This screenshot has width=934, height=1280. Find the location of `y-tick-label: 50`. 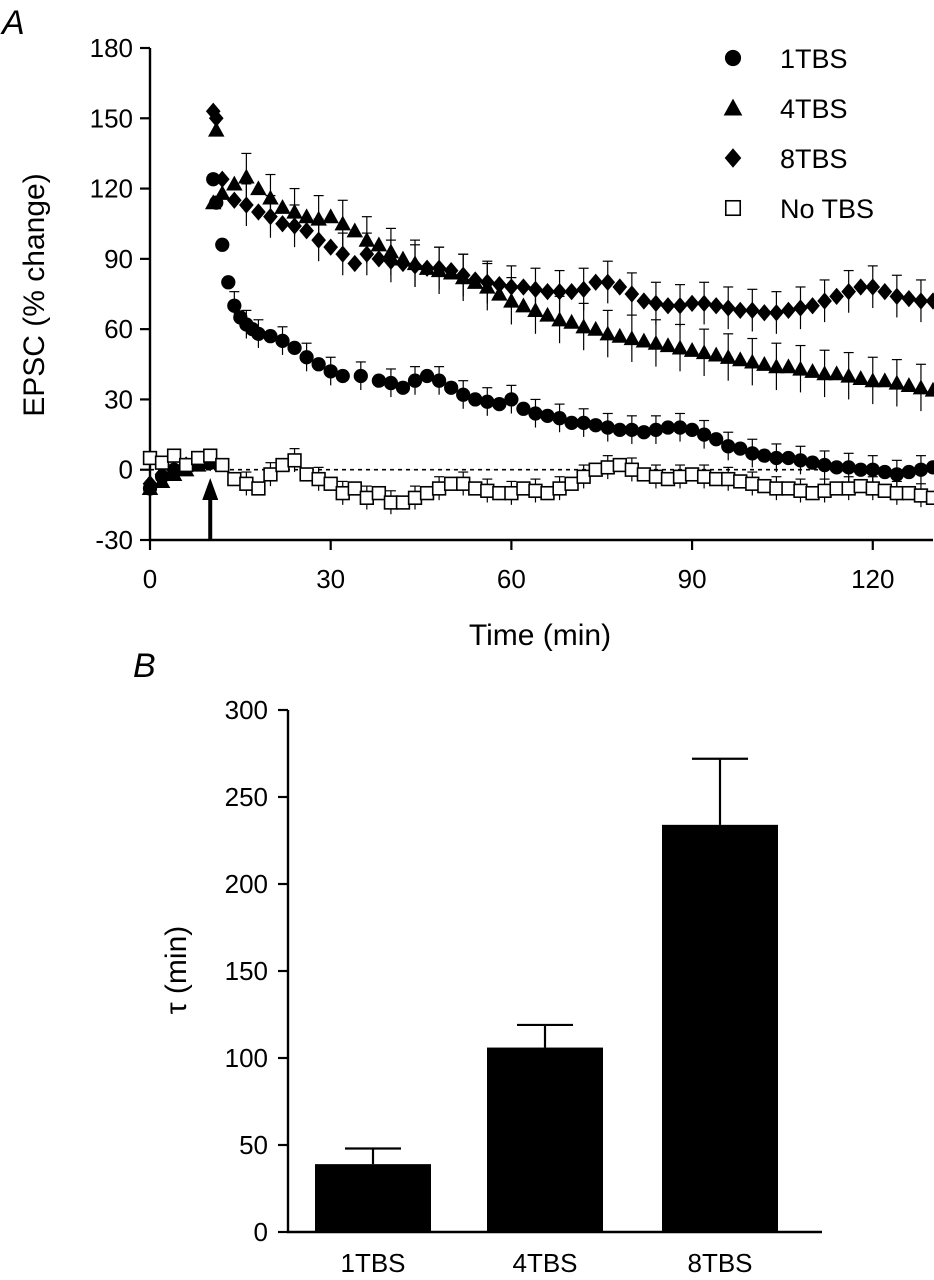

y-tick-label: 50 is located at coordinates (253, 1145).